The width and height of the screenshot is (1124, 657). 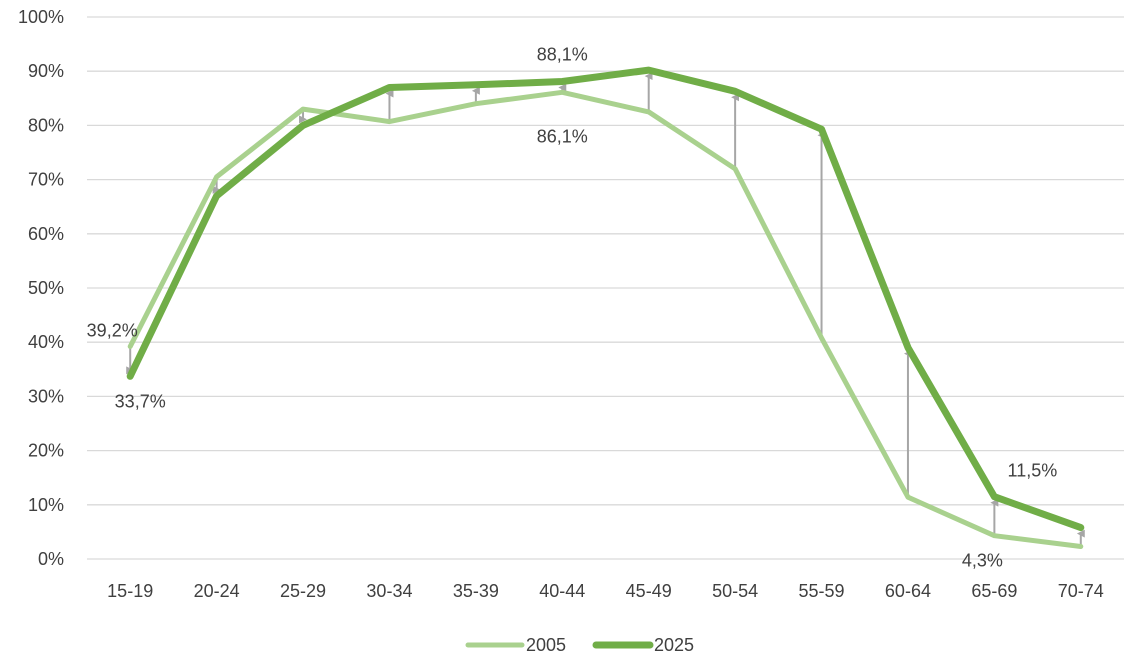 I want to click on y-axis-tick-labels: 0% 10% 20% 30% 40% 50% 60% 70% 80% 90% 100%, so click(x=41, y=288).